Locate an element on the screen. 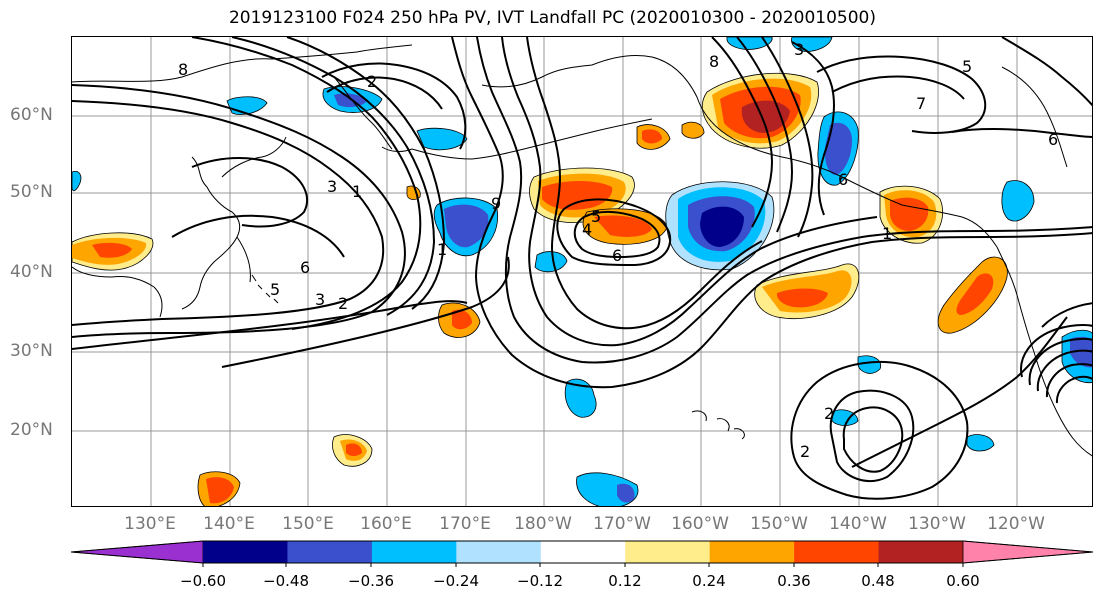 This screenshot has width=1105, height=601. lat-label-60: 60°N is located at coordinates (31, 115).